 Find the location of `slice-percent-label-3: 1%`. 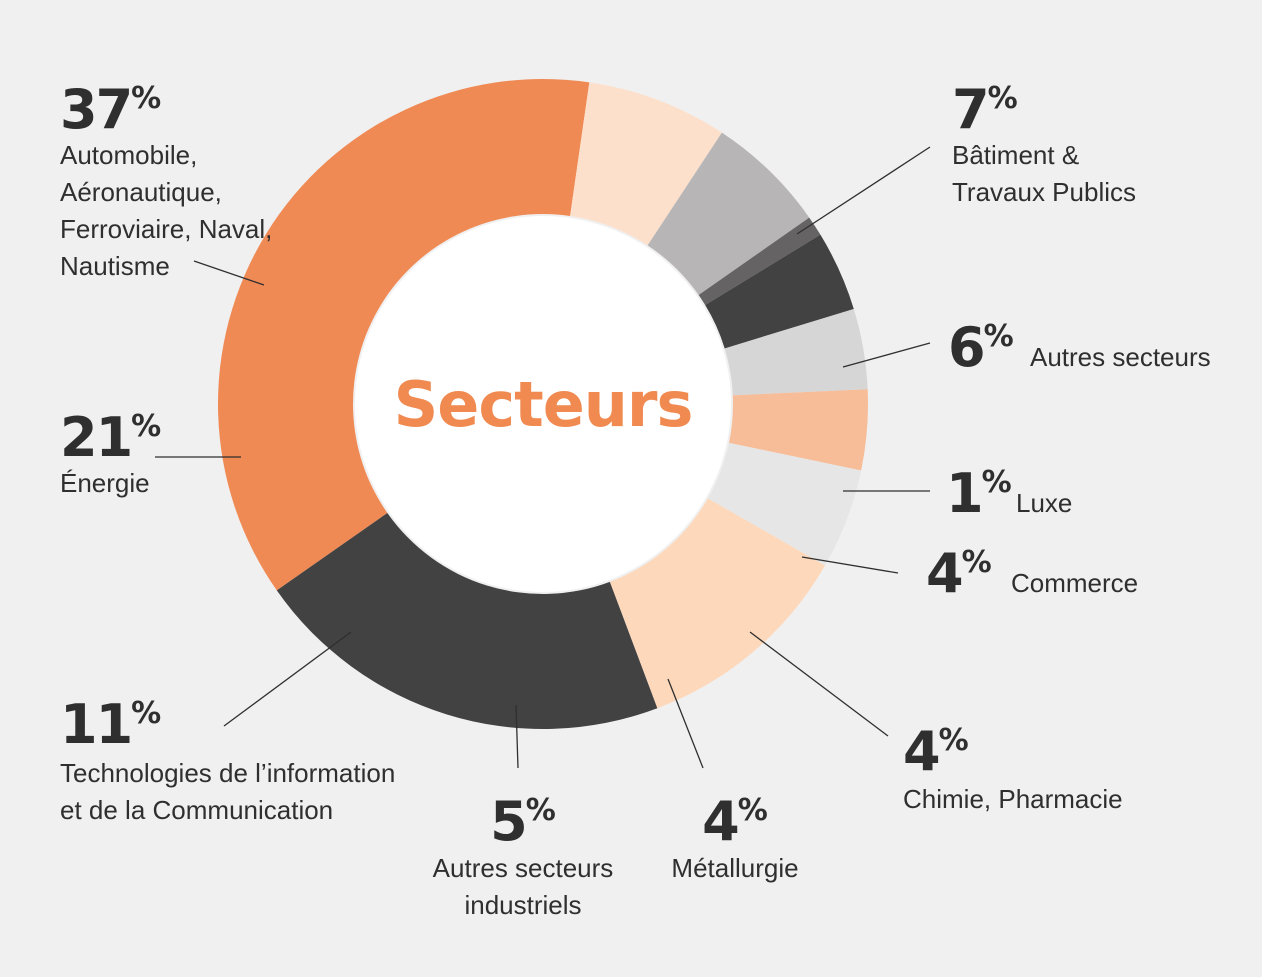

slice-percent-label-3: 1% is located at coordinates (979, 493).